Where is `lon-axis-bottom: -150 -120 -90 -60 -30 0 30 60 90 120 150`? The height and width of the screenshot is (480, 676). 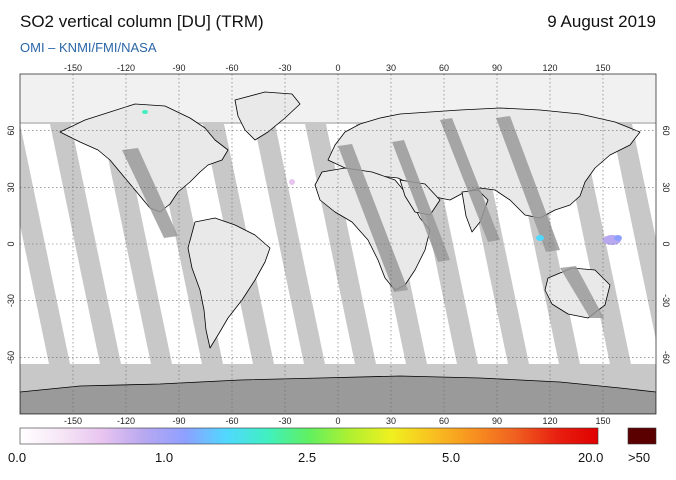 lon-axis-bottom: -150 -120 -90 -60 -30 0 30 60 90 120 150 is located at coordinates (337, 421).